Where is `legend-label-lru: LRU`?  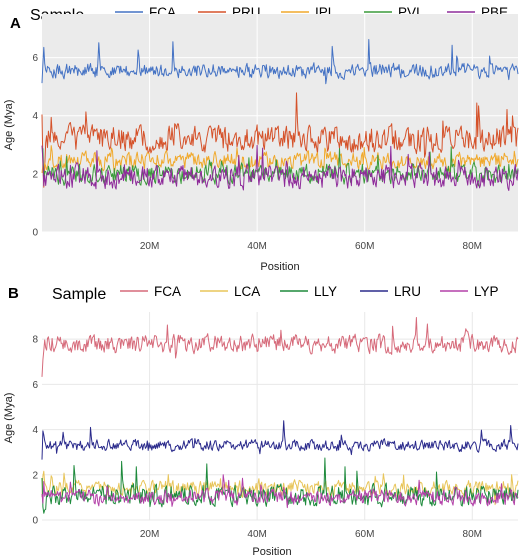 legend-label-lru: LRU is located at coordinates (407, 291).